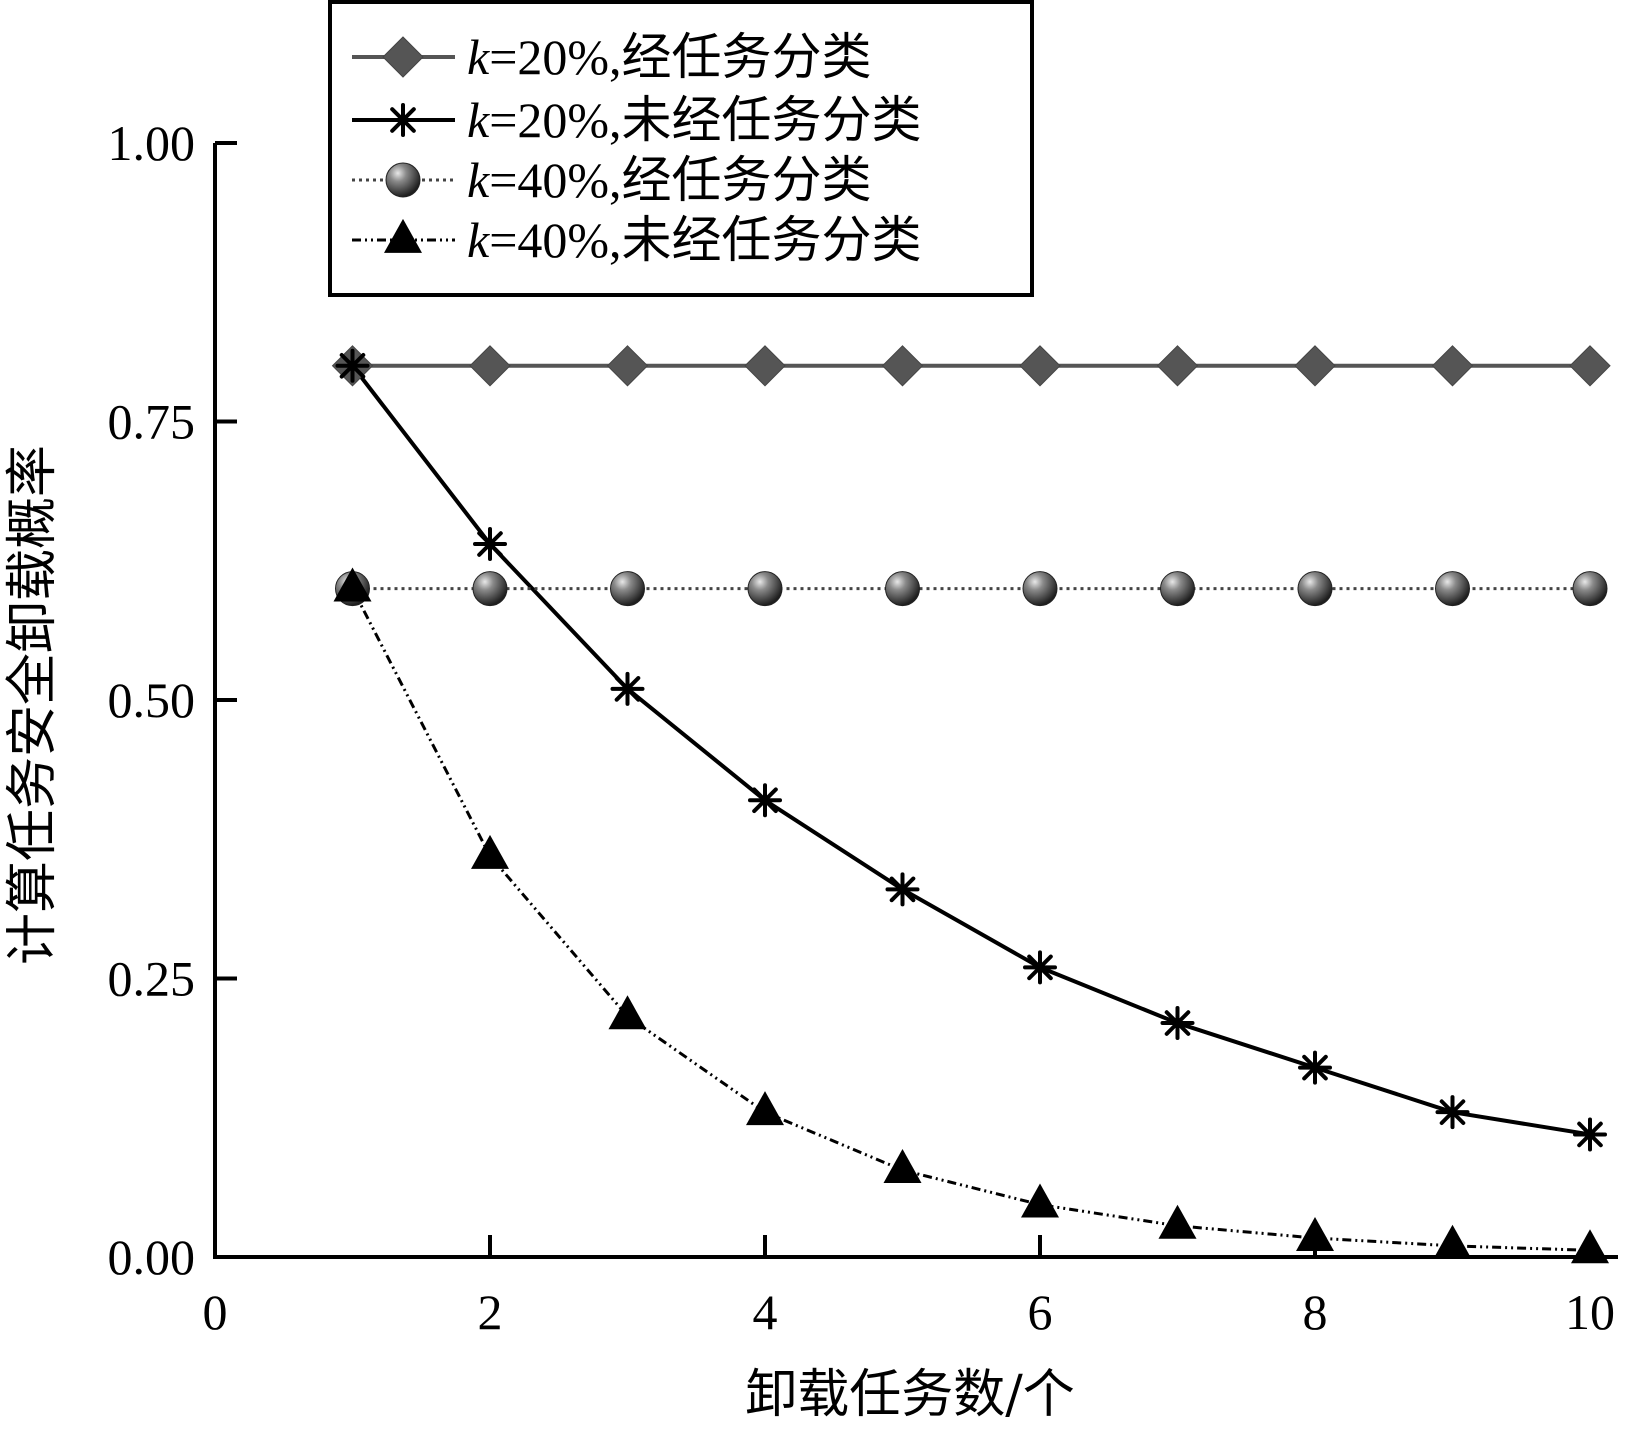 This screenshot has width=1634, height=1431. Describe the element at coordinates (669, 57) in the screenshot. I see `legend-label: k=20%,经任务分类` at that location.